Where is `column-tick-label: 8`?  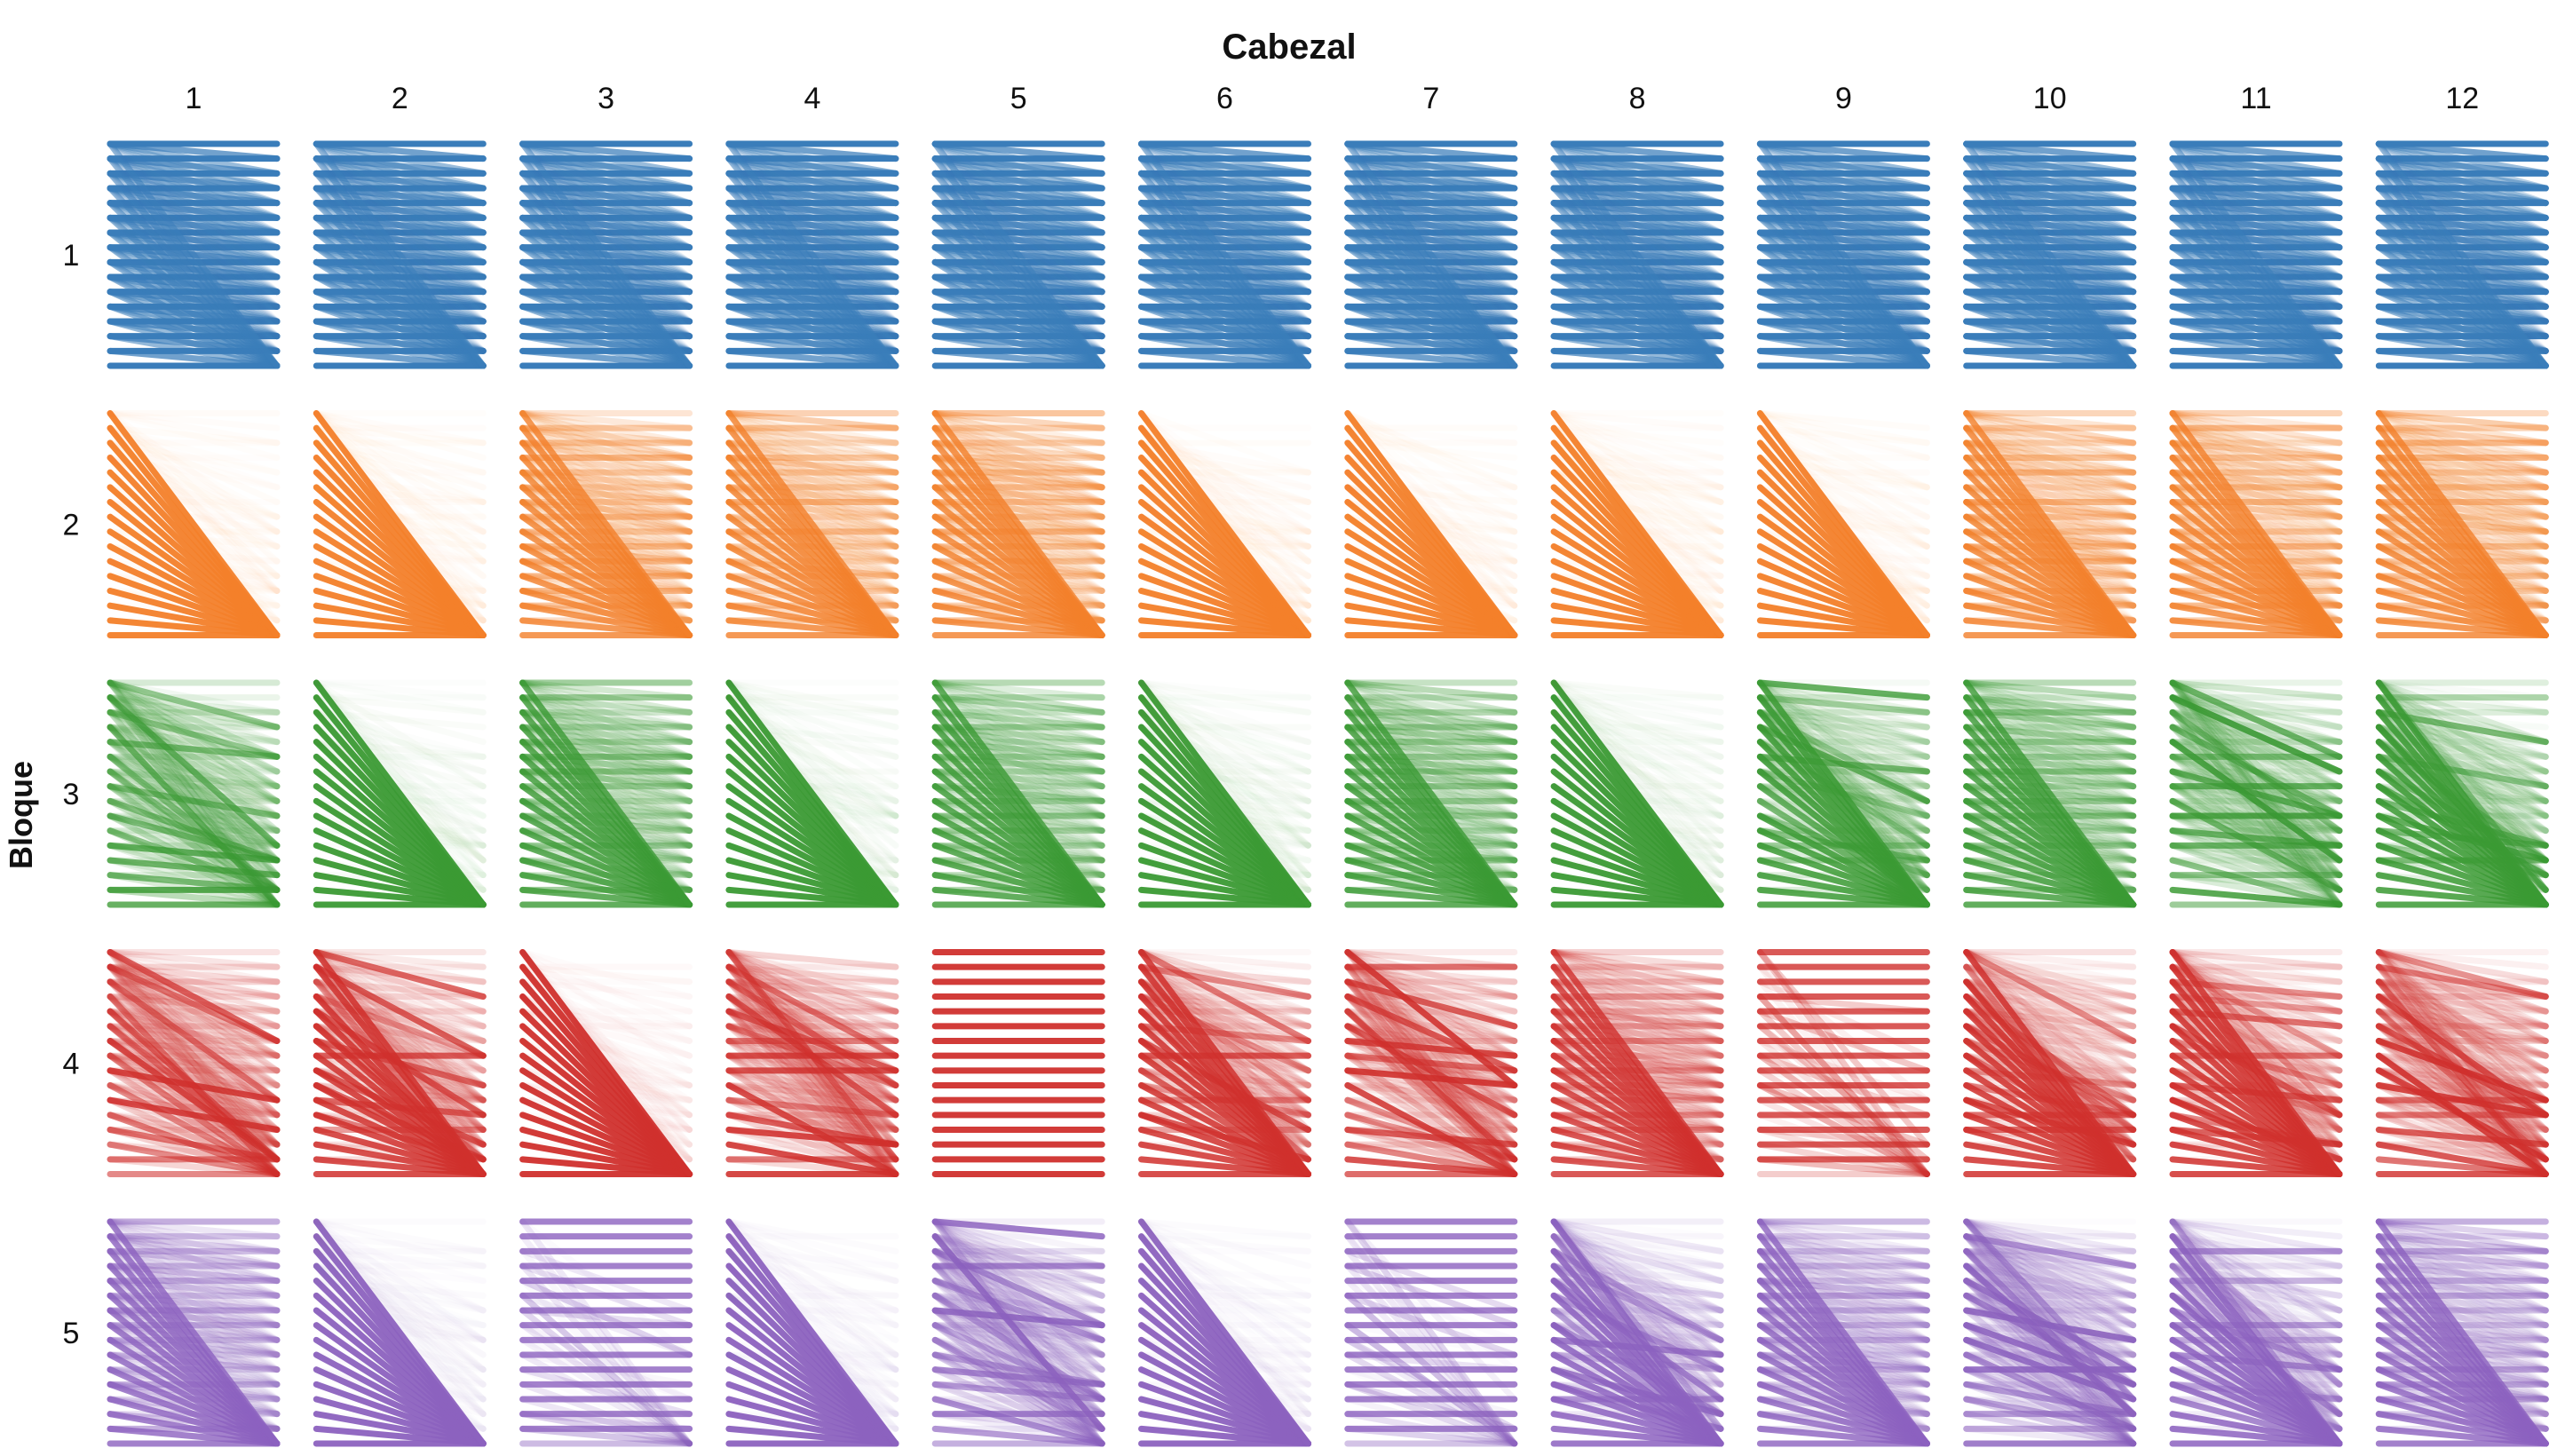
column-tick-label: 8 is located at coordinates (1637, 98).